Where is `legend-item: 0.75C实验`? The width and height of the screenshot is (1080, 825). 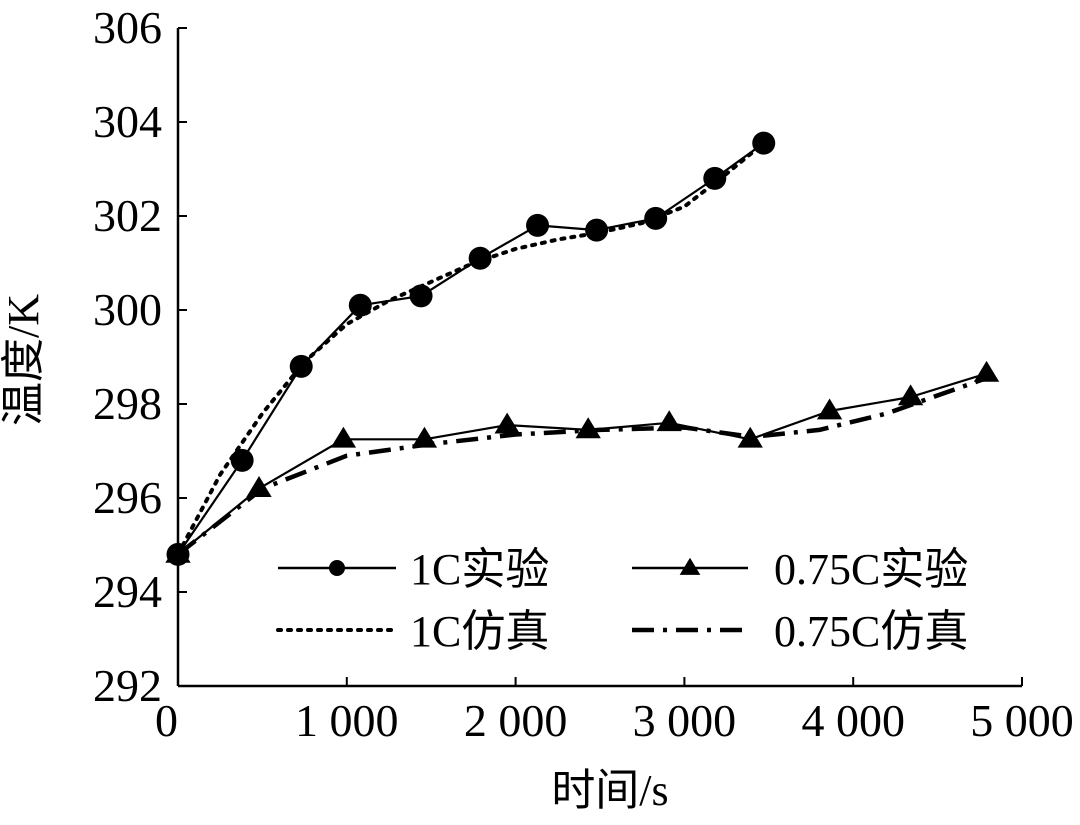
legend-item: 0.75C实验 is located at coordinates (800, 569).